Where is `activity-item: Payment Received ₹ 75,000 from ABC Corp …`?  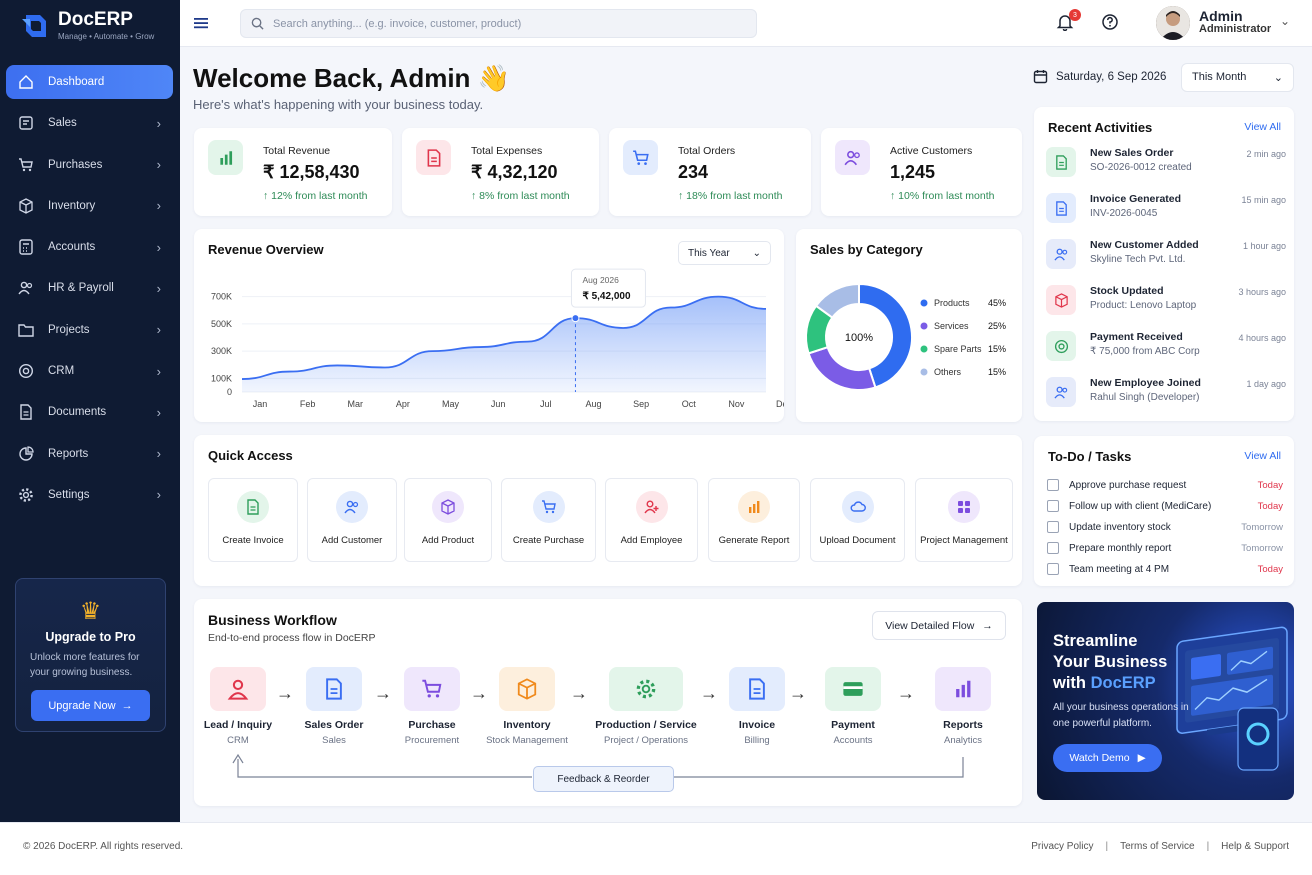
activity-item: Payment Received ₹ 75,000 from ABC Corp … is located at coordinates (1166, 351).